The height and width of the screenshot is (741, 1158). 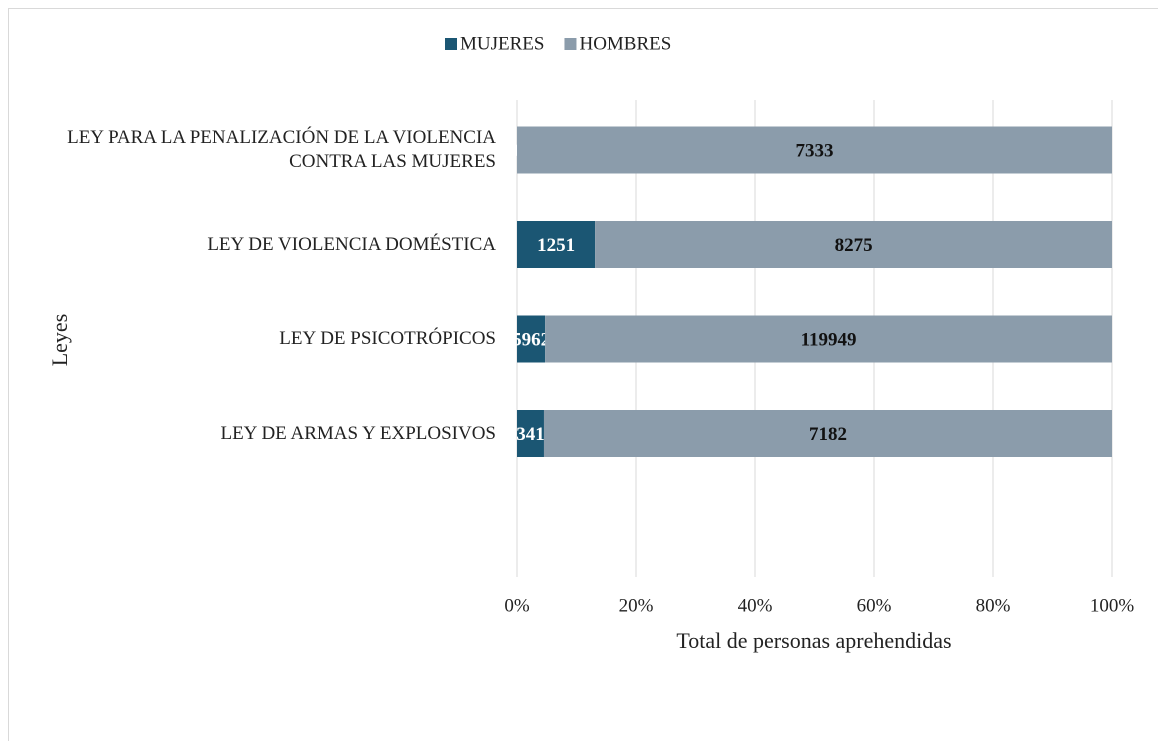 I want to click on data-label: 1251, so click(x=556, y=245).